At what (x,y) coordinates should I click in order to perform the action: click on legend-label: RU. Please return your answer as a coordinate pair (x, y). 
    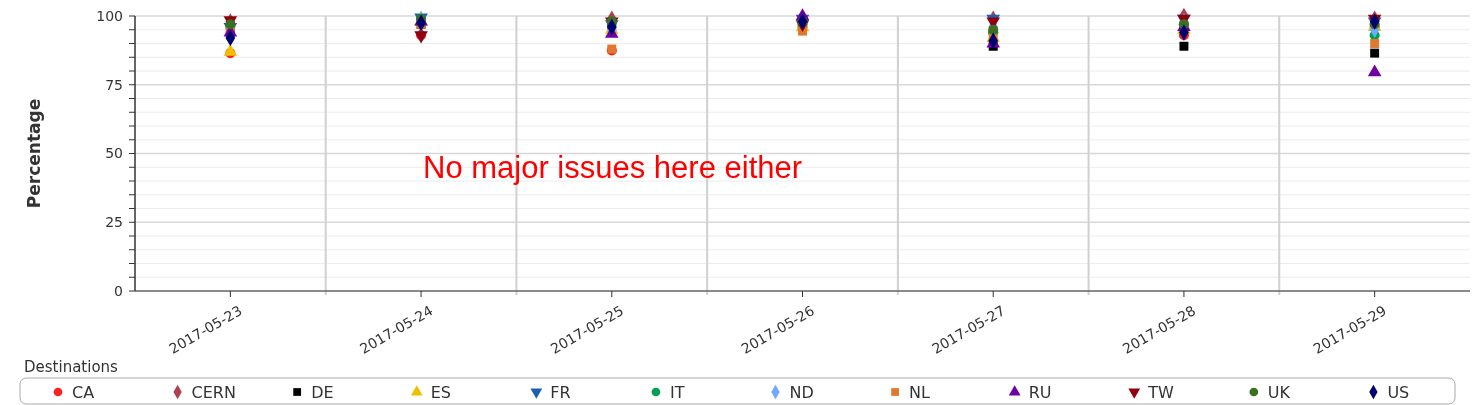
    Looking at the image, I should click on (1040, 392).